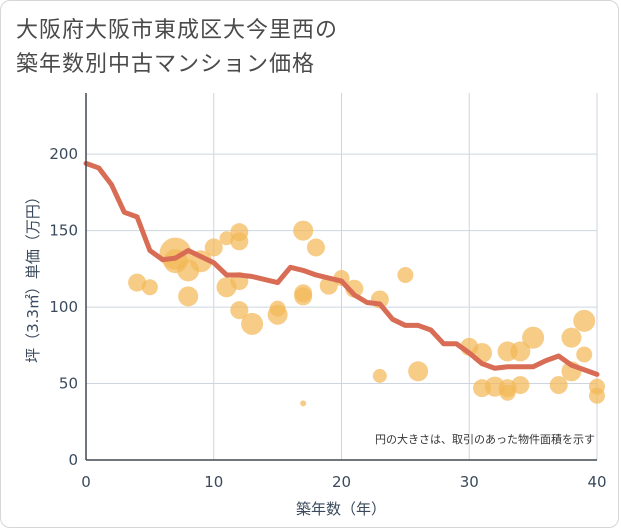  What do you see at coordinates (485, 439) in the screenshot?
I see `bubble-size-note: 円の大きさは、取引のあった物件面積を示す` at bounding box center [485, 439].